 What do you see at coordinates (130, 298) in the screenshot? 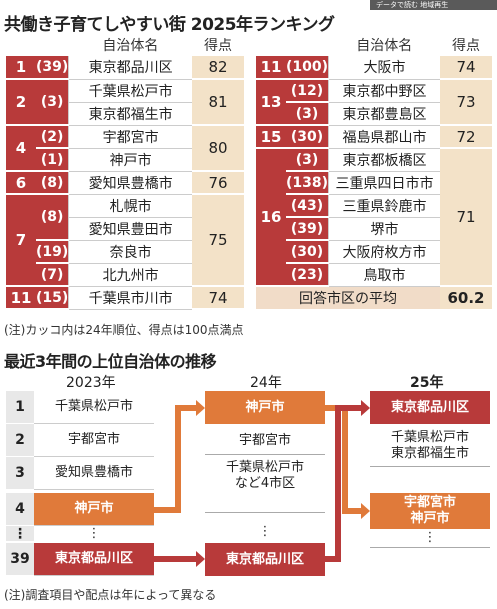
I see `name-cell: 千葉県市川市` at bounding box center [130, 298].